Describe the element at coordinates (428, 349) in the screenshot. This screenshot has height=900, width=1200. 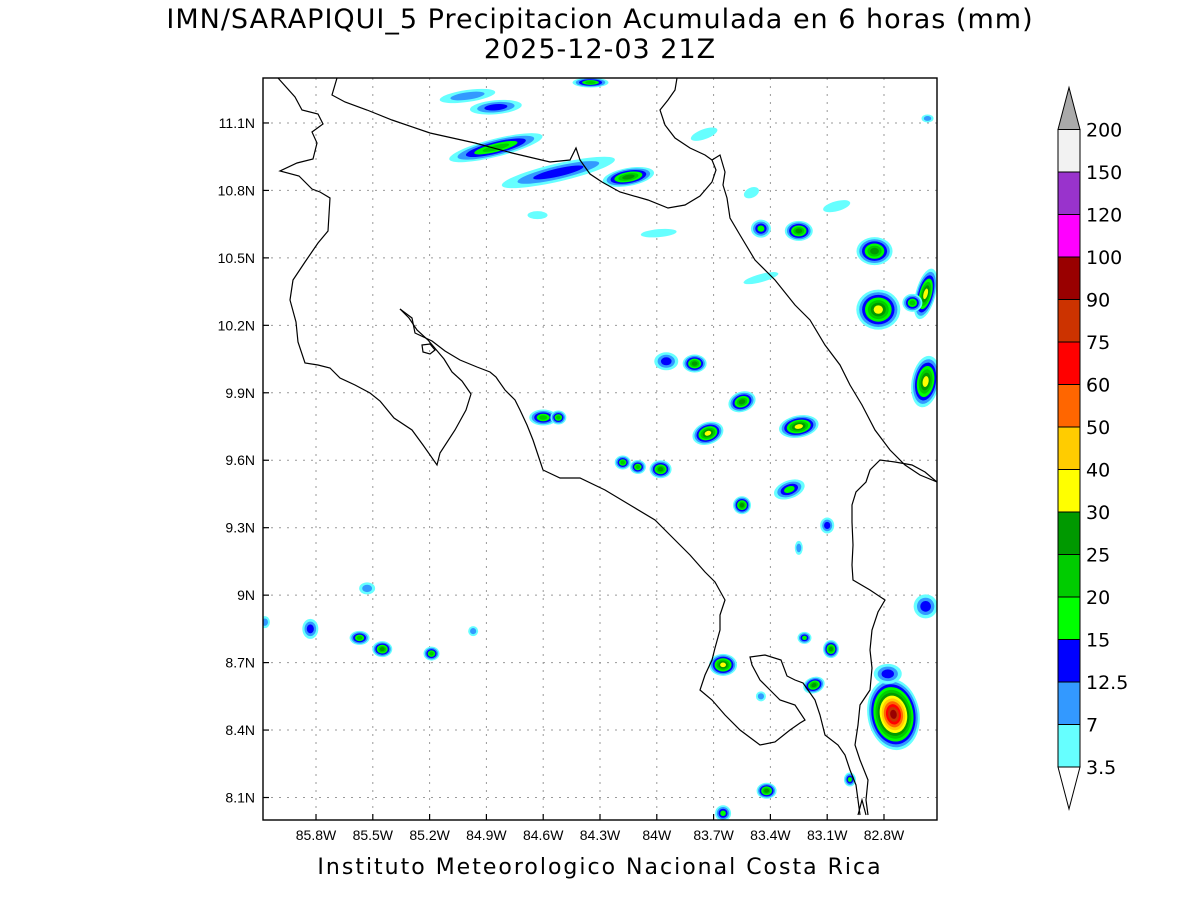
I see `island-chira` at that location.